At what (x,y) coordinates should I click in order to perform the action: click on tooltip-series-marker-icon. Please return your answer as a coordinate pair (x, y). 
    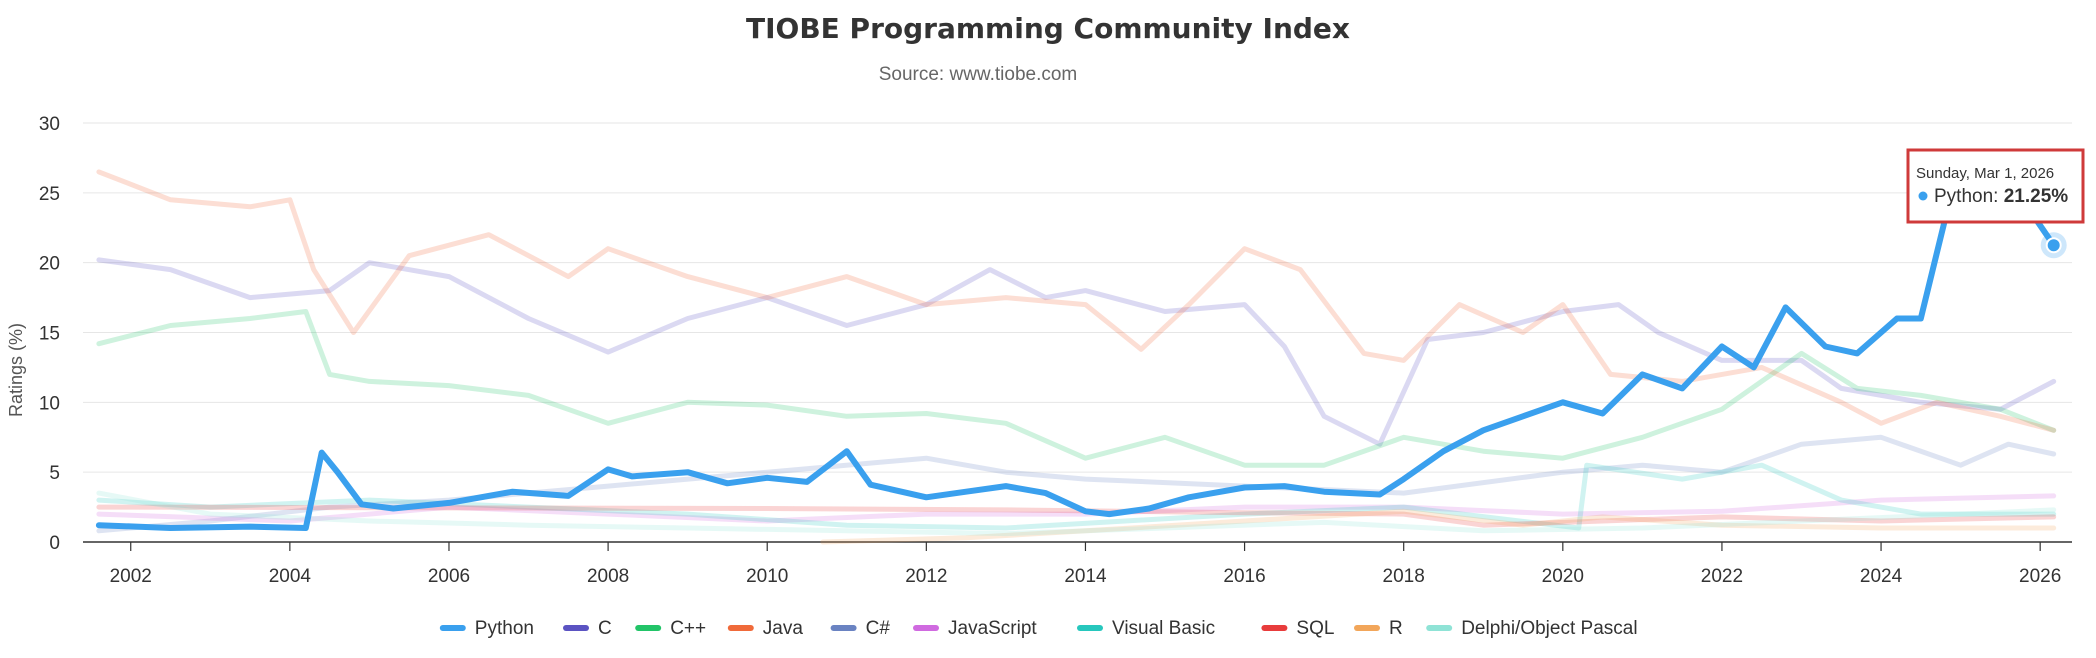
    Looking at the image, I should click on (1923, 196).